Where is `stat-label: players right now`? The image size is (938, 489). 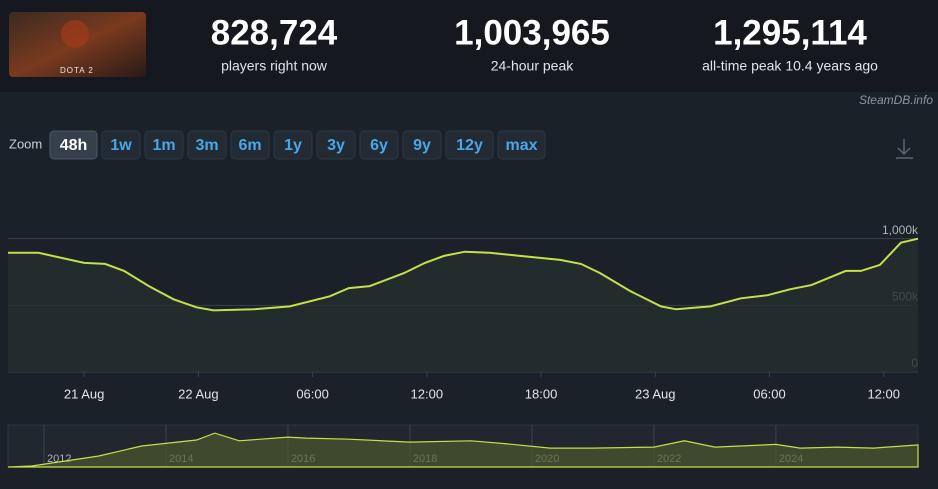
stat-label: players right now is located at coordinates (274, 66).